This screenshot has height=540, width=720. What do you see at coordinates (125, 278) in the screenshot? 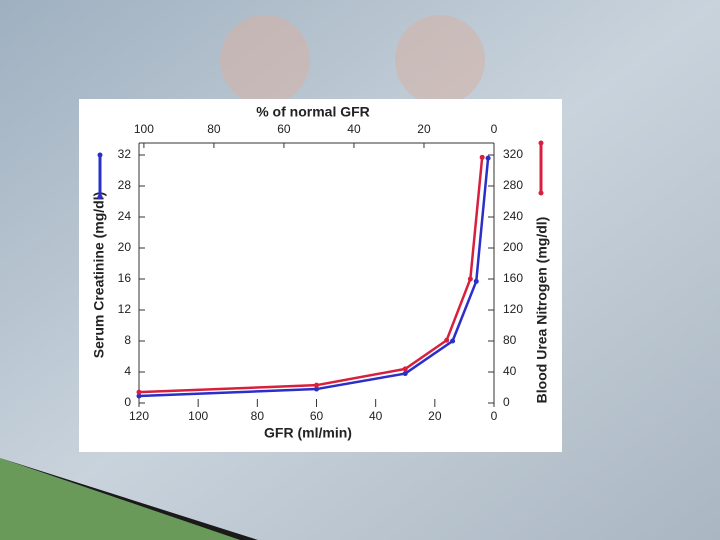
I see `y-tick-label: 16` at bounding box center [125, 278].